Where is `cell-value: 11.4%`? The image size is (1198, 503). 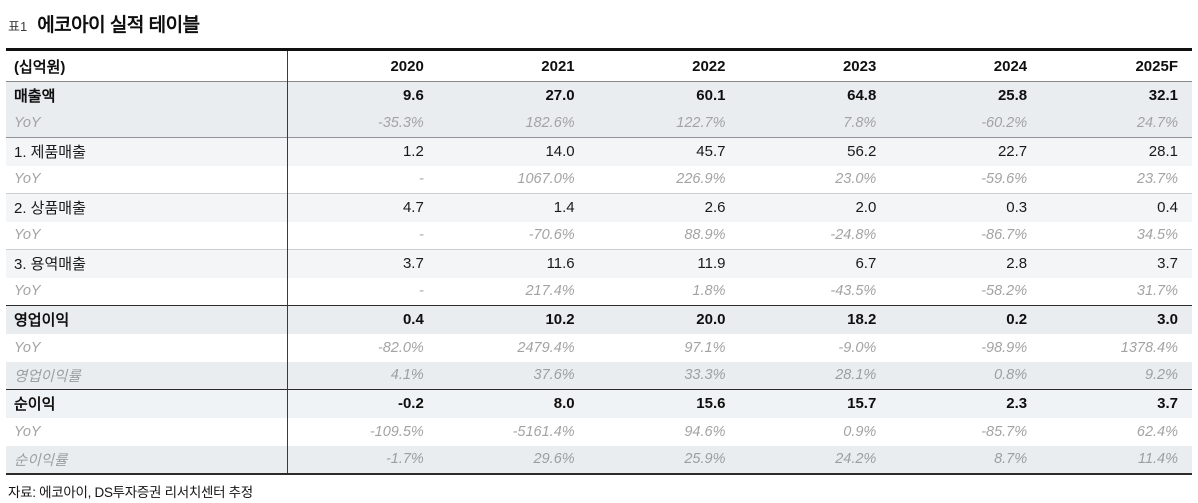 cell-value: 11.4% is located at coordinates (1116, 459).